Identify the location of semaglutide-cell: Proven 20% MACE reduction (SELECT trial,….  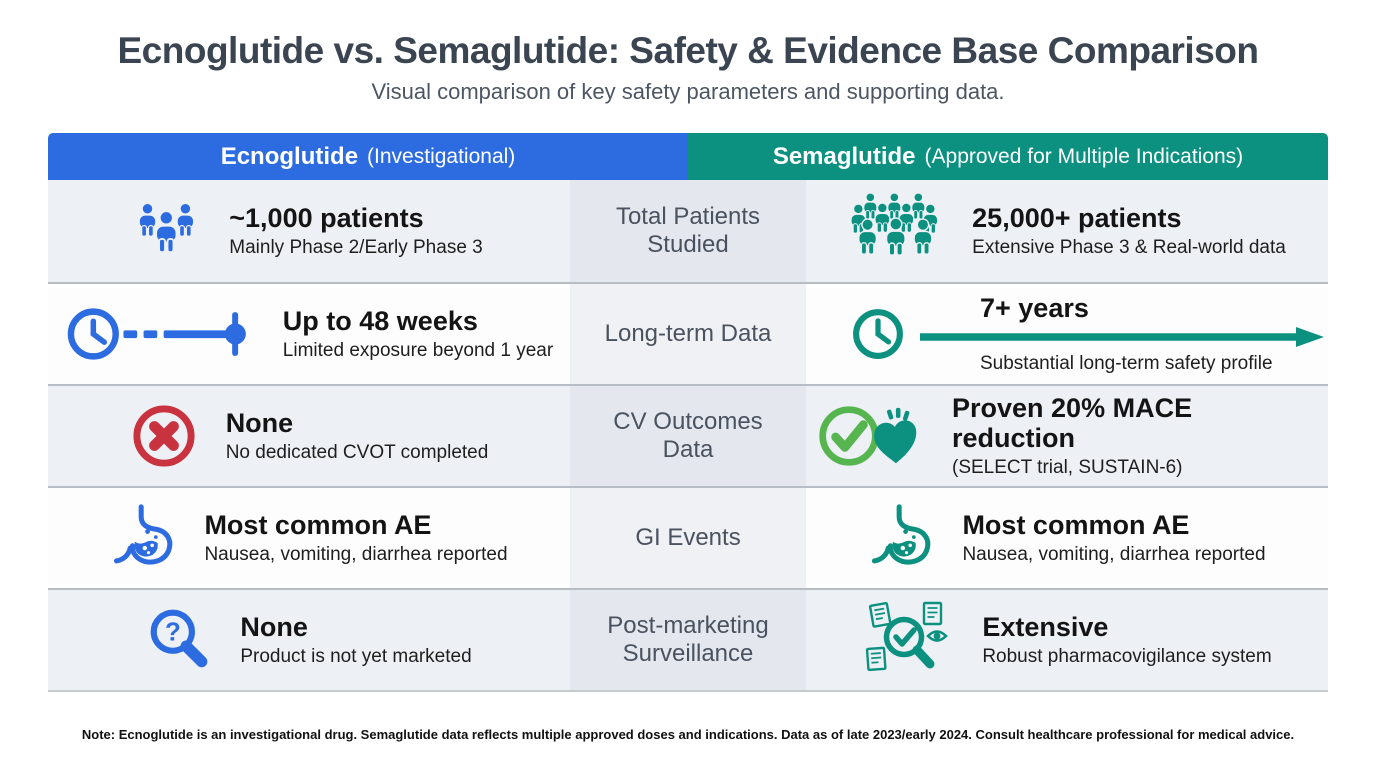
(1067, 436).